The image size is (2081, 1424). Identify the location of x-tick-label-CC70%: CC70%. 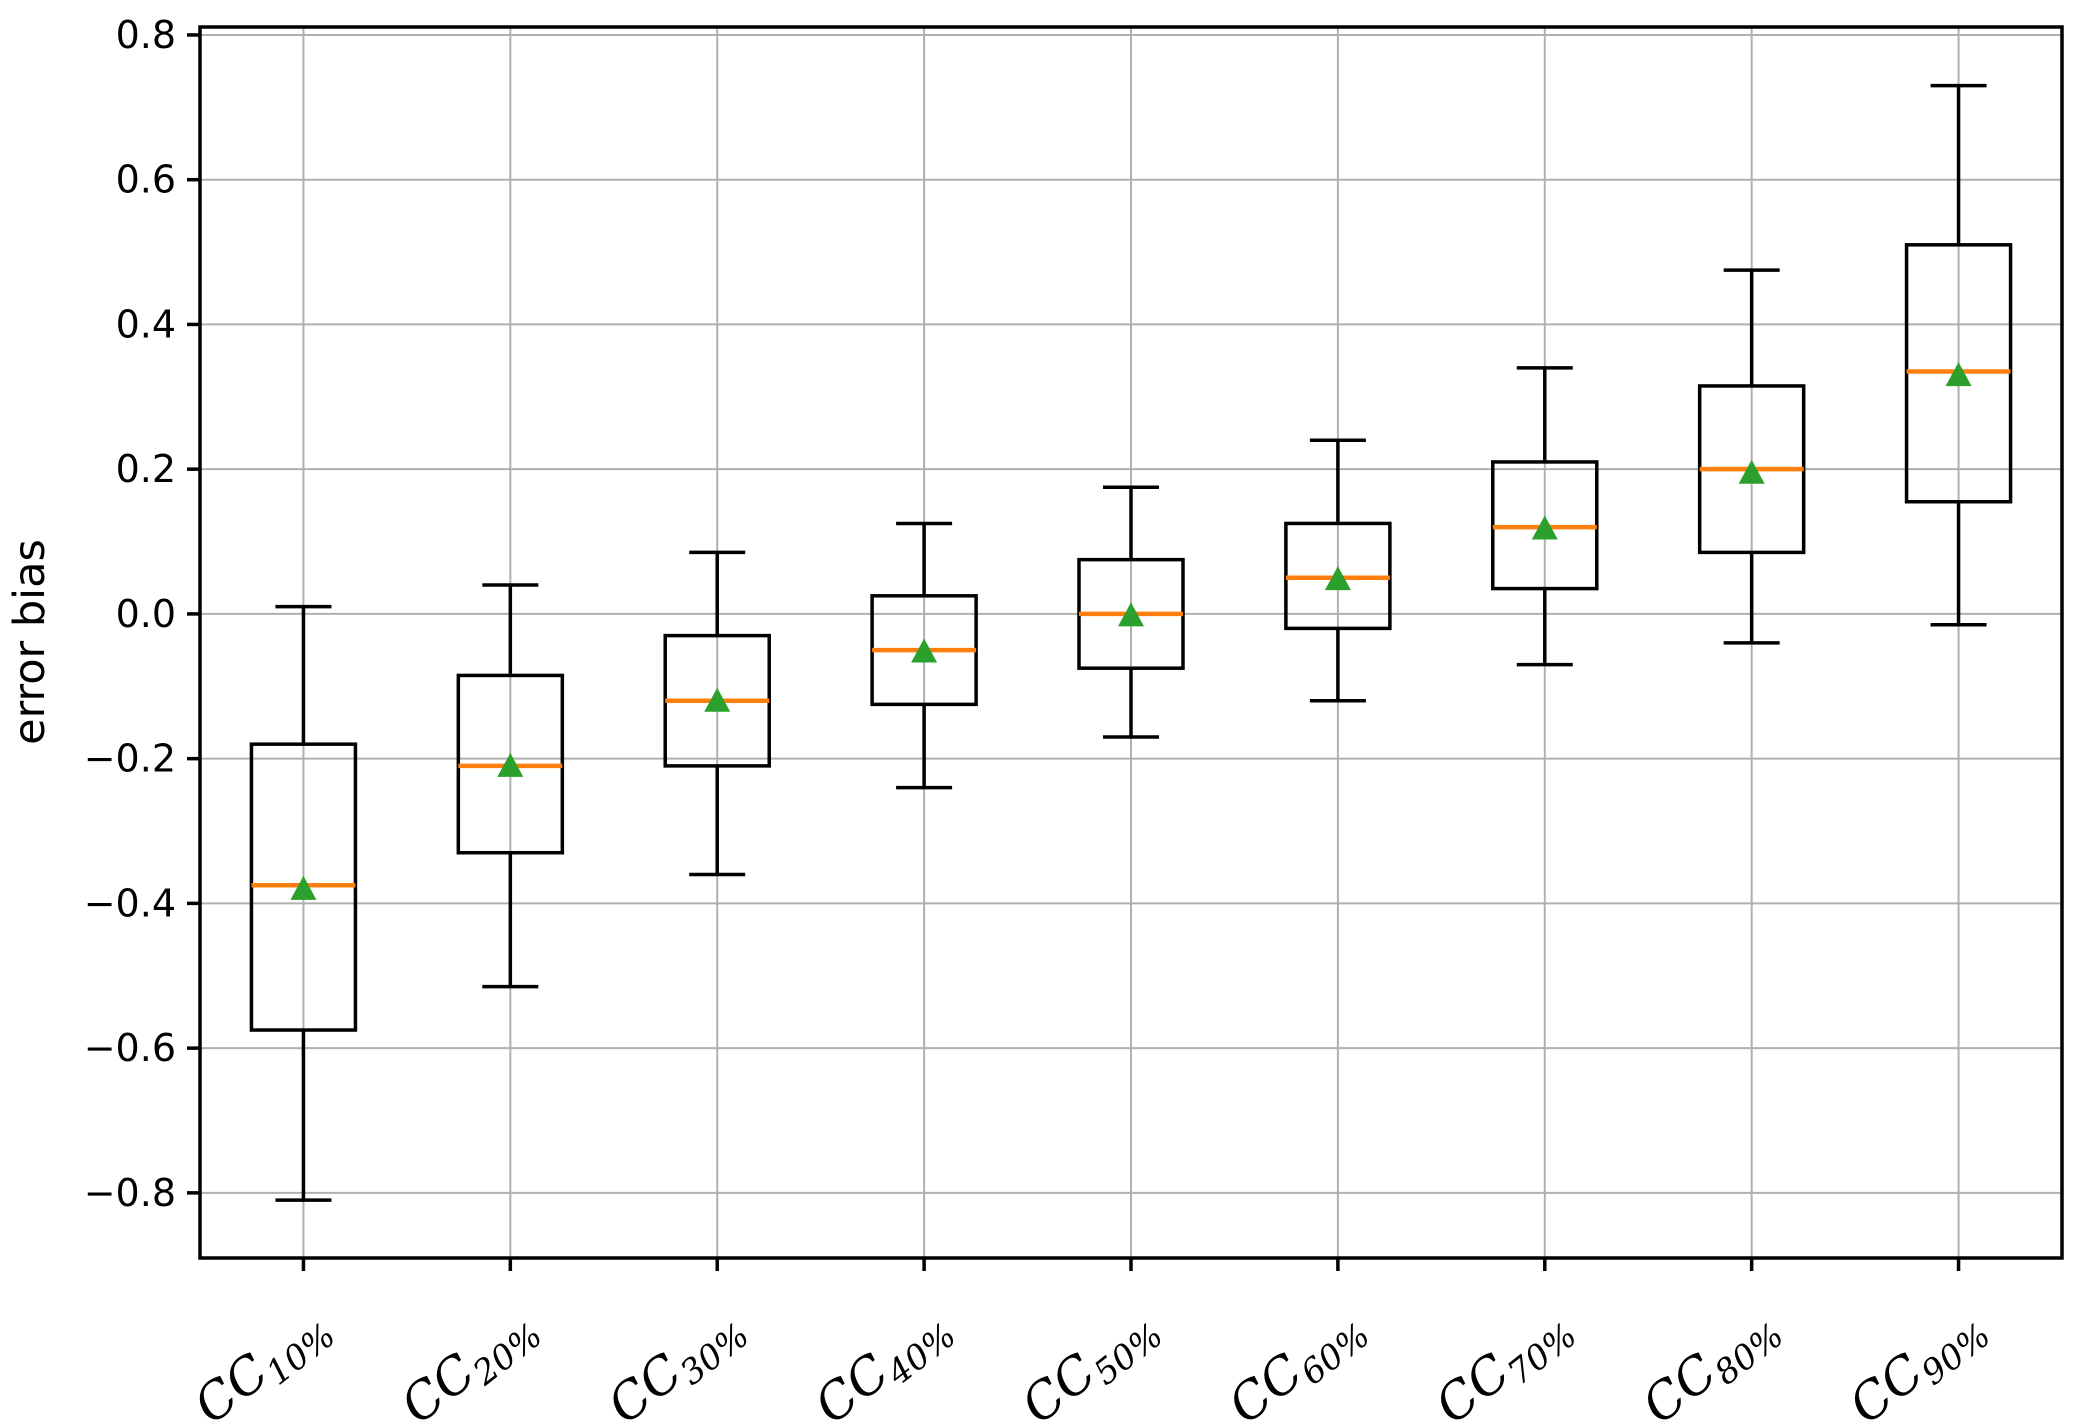
(1505, 1360).